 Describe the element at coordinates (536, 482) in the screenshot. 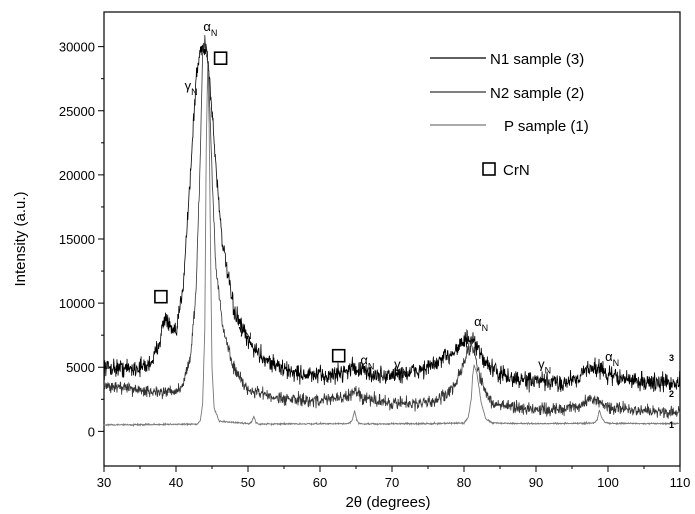

I see `x-tick-label: 90` at that location.